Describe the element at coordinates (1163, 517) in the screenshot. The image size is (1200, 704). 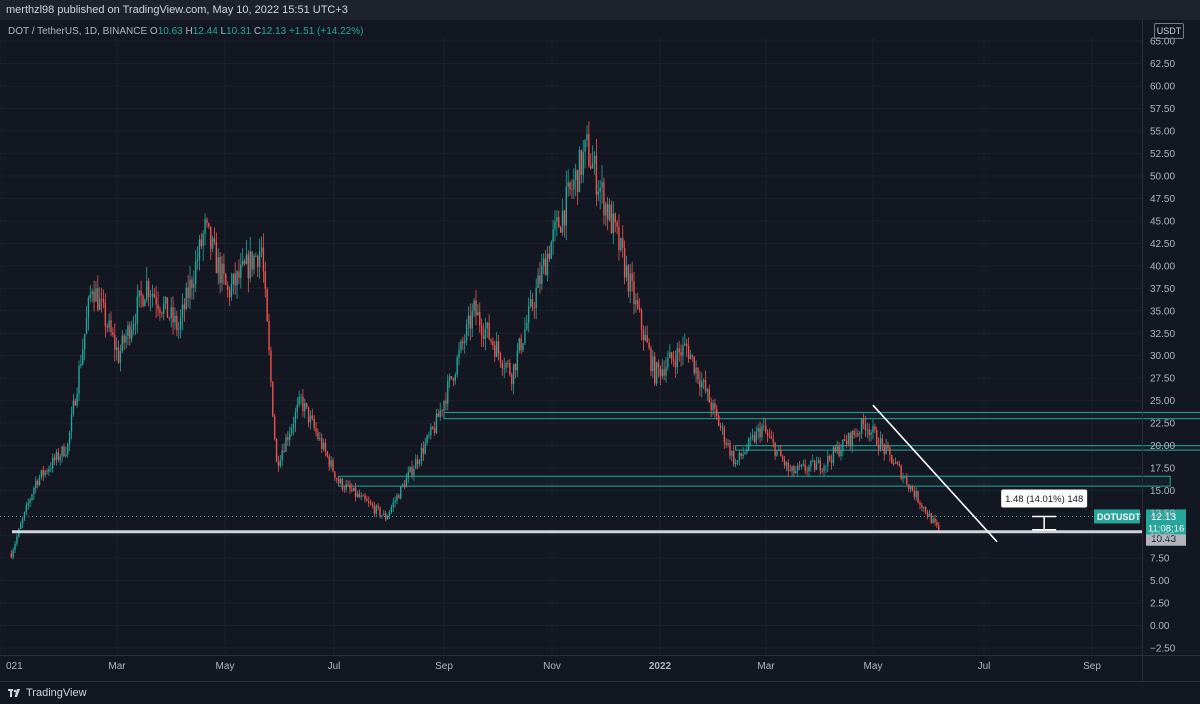
I see `last-price-label: 12.13` at that location.